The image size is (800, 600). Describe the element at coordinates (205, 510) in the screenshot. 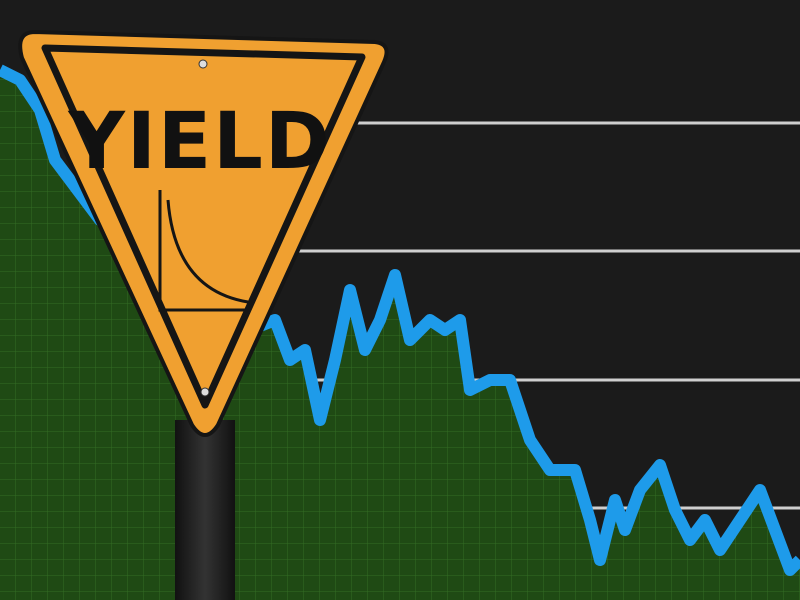

I see `sign-post` at that location.